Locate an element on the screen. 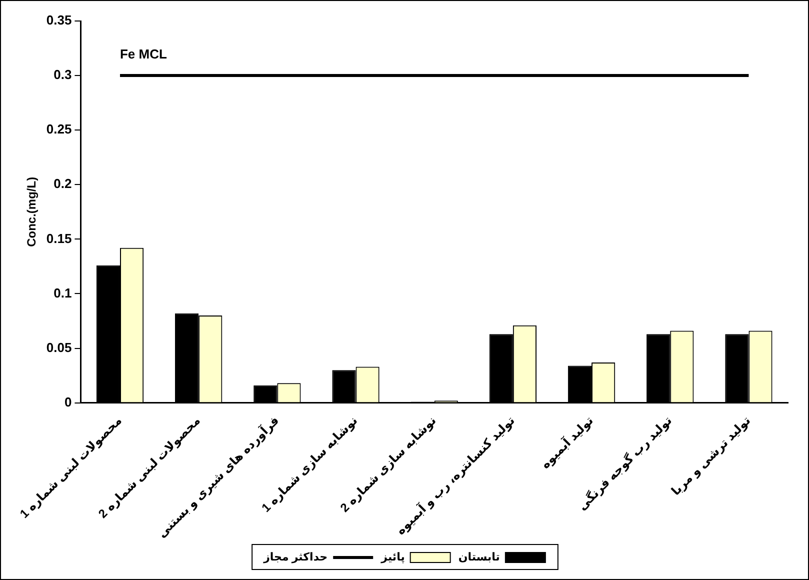  y-tick-label: 0.2 is located at coordinates (63, 184).